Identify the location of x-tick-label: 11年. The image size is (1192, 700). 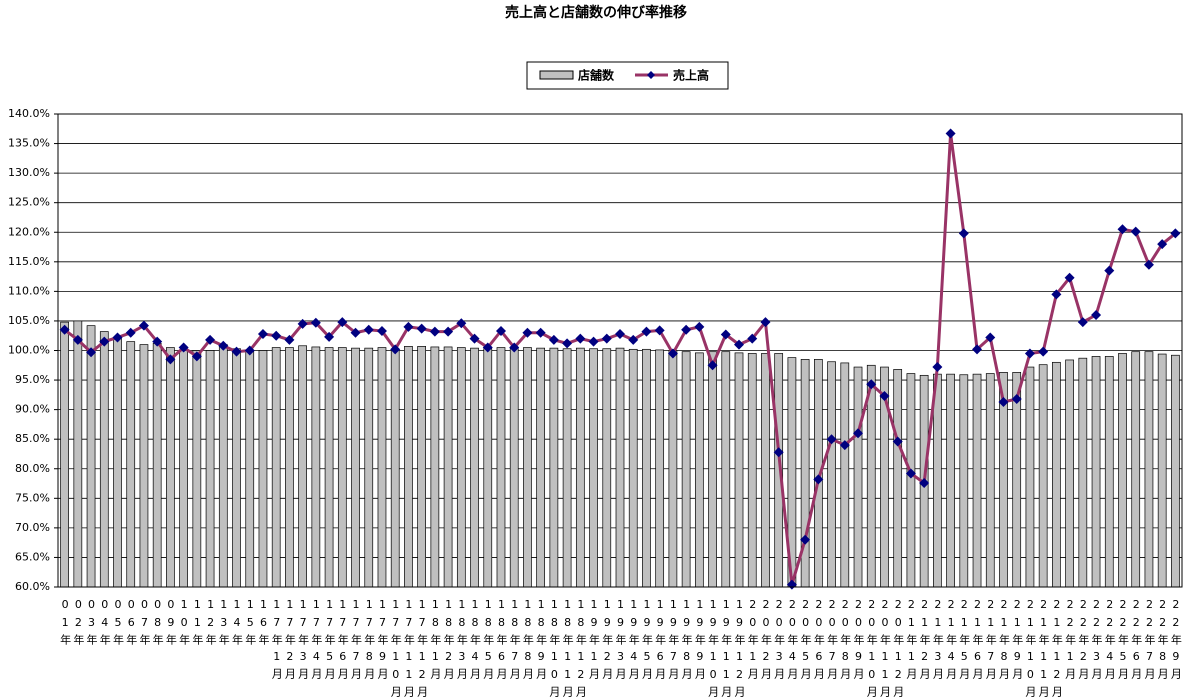
(197, 624).